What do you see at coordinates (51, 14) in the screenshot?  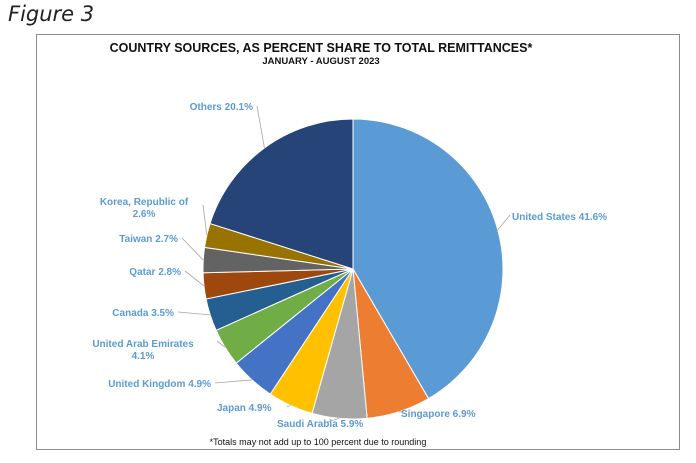 I see `figure-caption: Figure 3` at bounding box center [51, 14].